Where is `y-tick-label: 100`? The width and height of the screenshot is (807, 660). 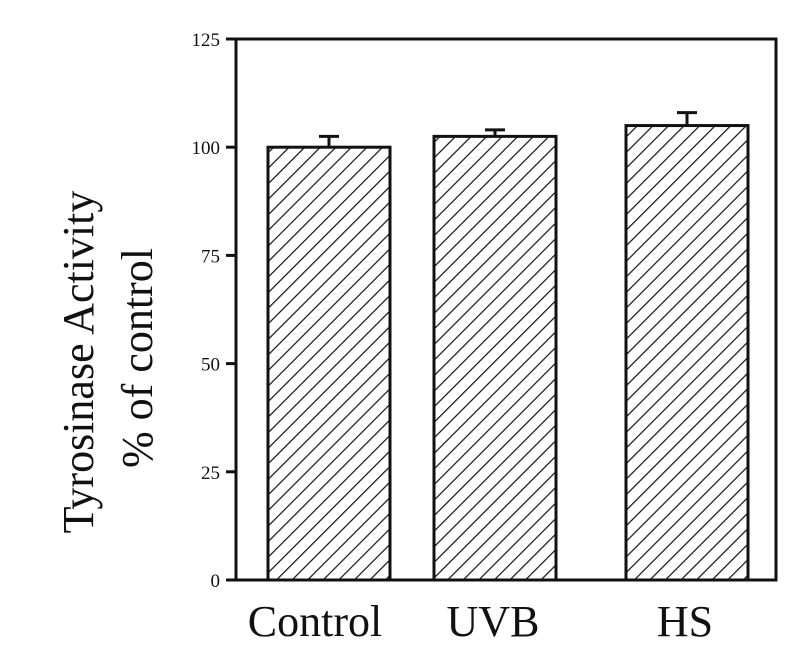 y-tick-label: 100 is located at coordinates (206, 148).